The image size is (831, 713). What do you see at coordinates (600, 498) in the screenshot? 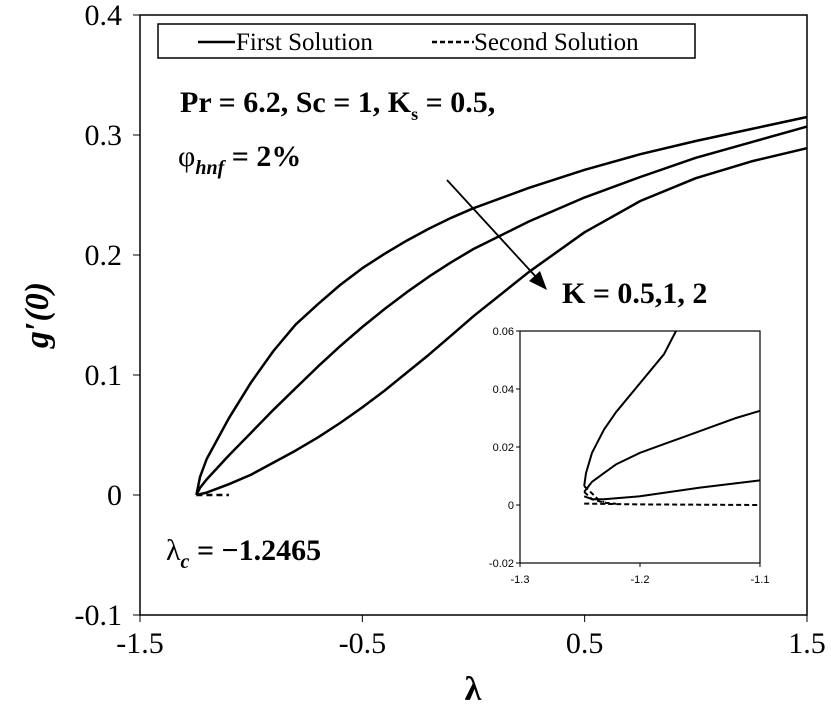
I see `inset-second-solution-k1-line` at bounding box center [600, 498].